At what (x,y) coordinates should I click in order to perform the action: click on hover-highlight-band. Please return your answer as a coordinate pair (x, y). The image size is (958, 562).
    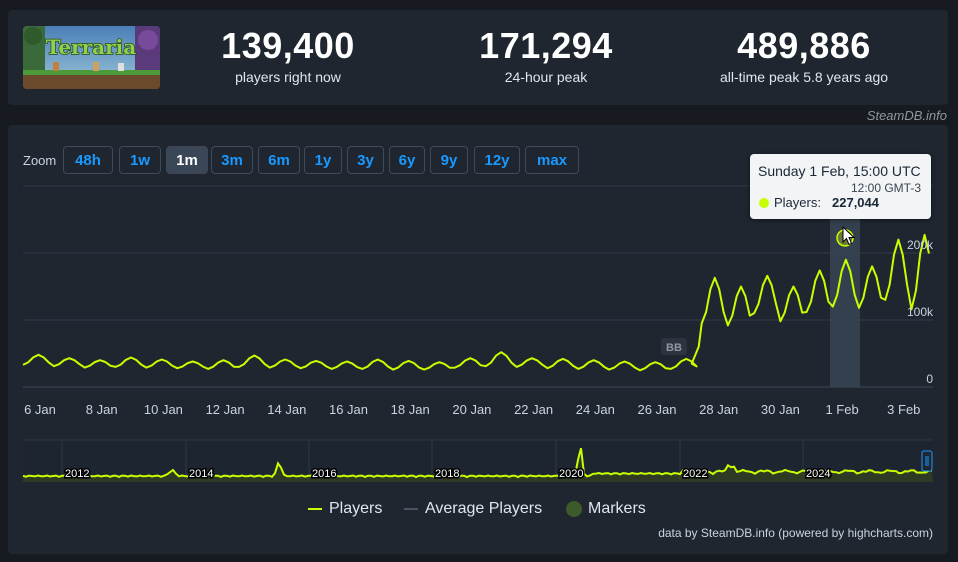
    Looking at the image, I should click on (845, 286).